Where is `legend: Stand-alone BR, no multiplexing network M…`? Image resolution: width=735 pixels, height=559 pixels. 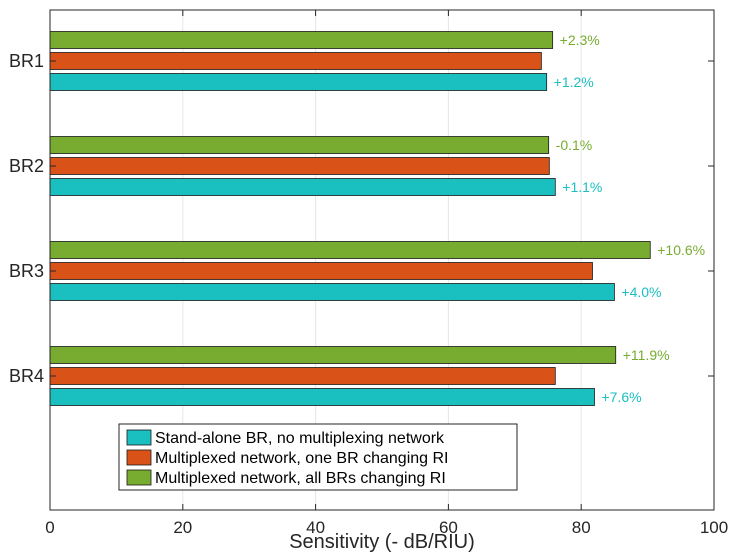 legend: Stand-alone BR, no multiplexing network M… is located at coordinates (318, 457).